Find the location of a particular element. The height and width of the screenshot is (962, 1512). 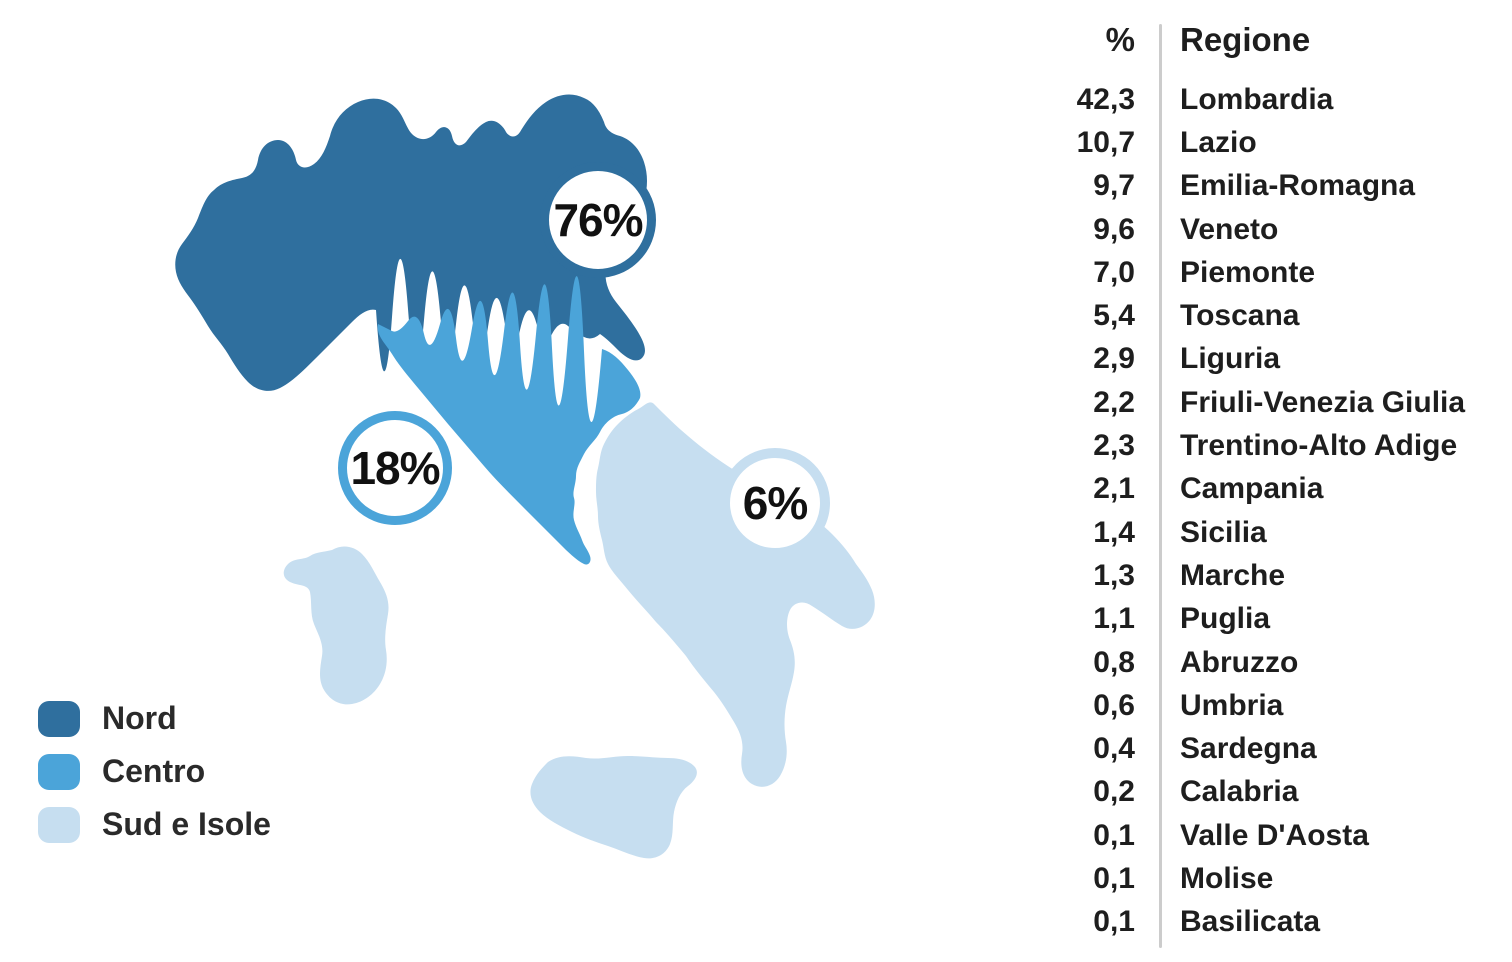

map-region-sud is located at coordinates (735, 594).